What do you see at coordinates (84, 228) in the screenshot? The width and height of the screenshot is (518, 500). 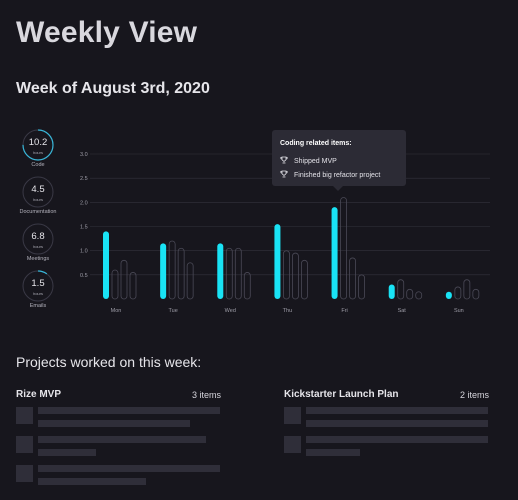 I see `y-tick-label: 1.5` at bounding box center [84, 228].